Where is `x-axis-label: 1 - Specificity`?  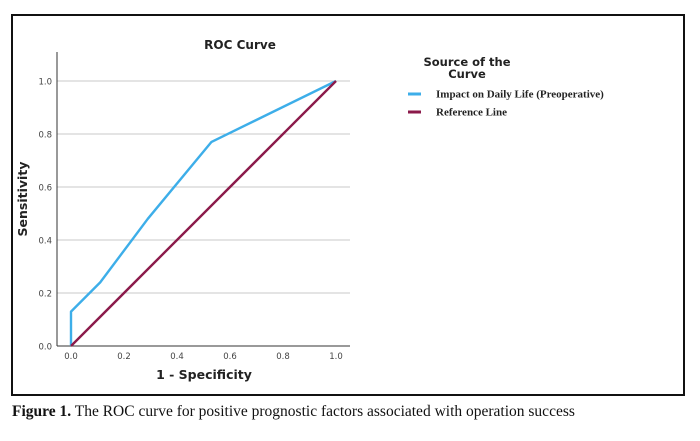 x-axis-label: 1 - Specificity is located at coordinates (204, 374).